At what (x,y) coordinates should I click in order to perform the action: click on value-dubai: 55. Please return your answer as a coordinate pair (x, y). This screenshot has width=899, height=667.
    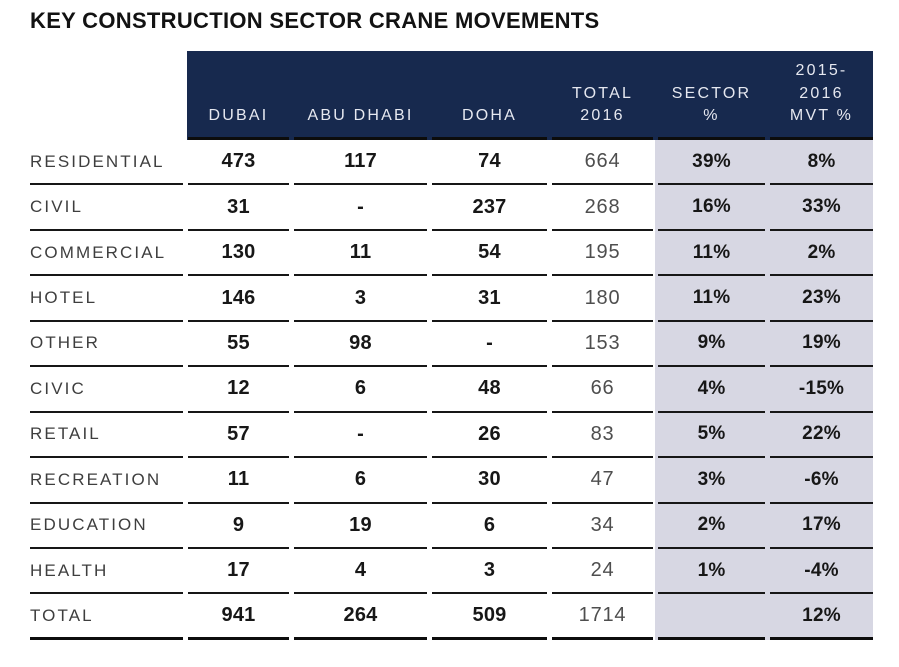
    Looking at the image, I should click on (238, 345).